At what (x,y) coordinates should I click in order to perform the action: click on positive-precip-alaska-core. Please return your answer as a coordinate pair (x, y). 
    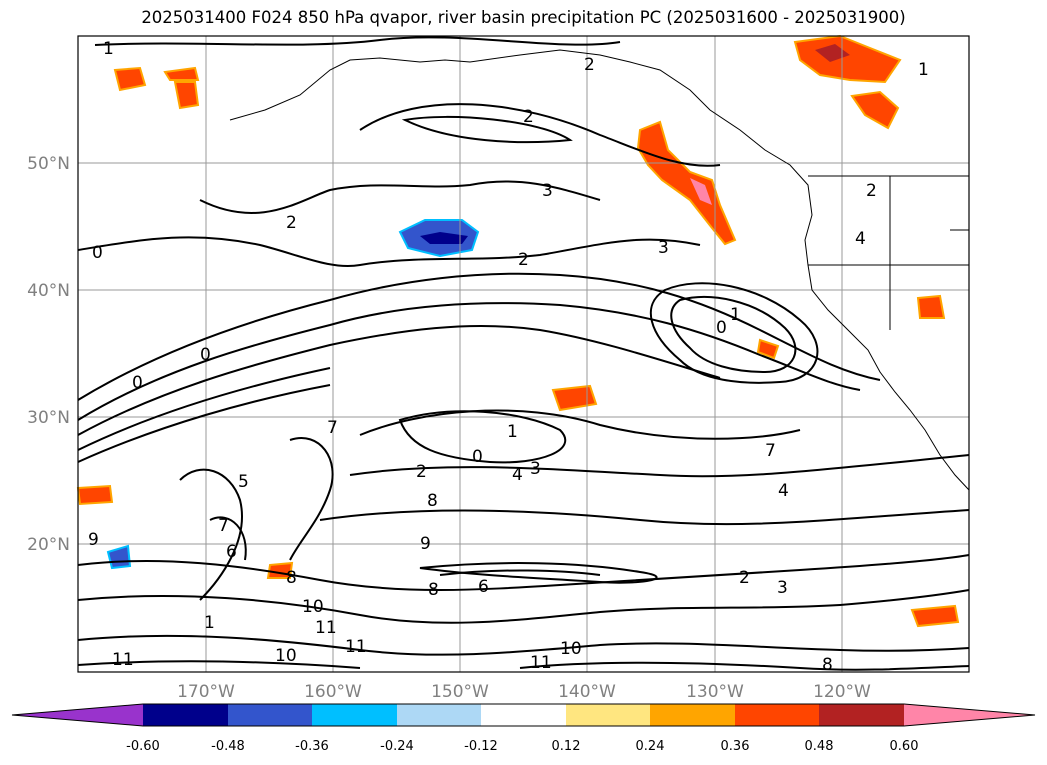
    Looking at the image, I should click on (832, 53).